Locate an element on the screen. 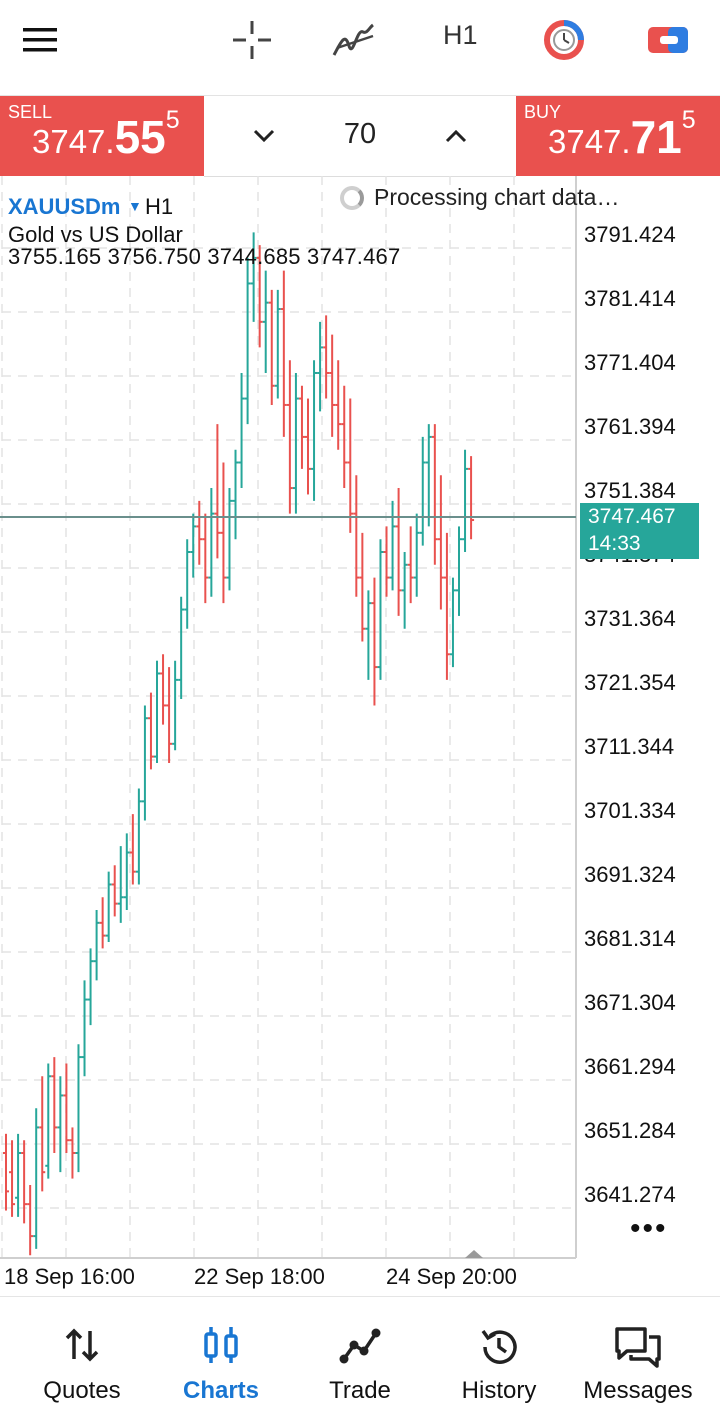  price-tick-label: 3711.344 is located at coordinates (629, 746).